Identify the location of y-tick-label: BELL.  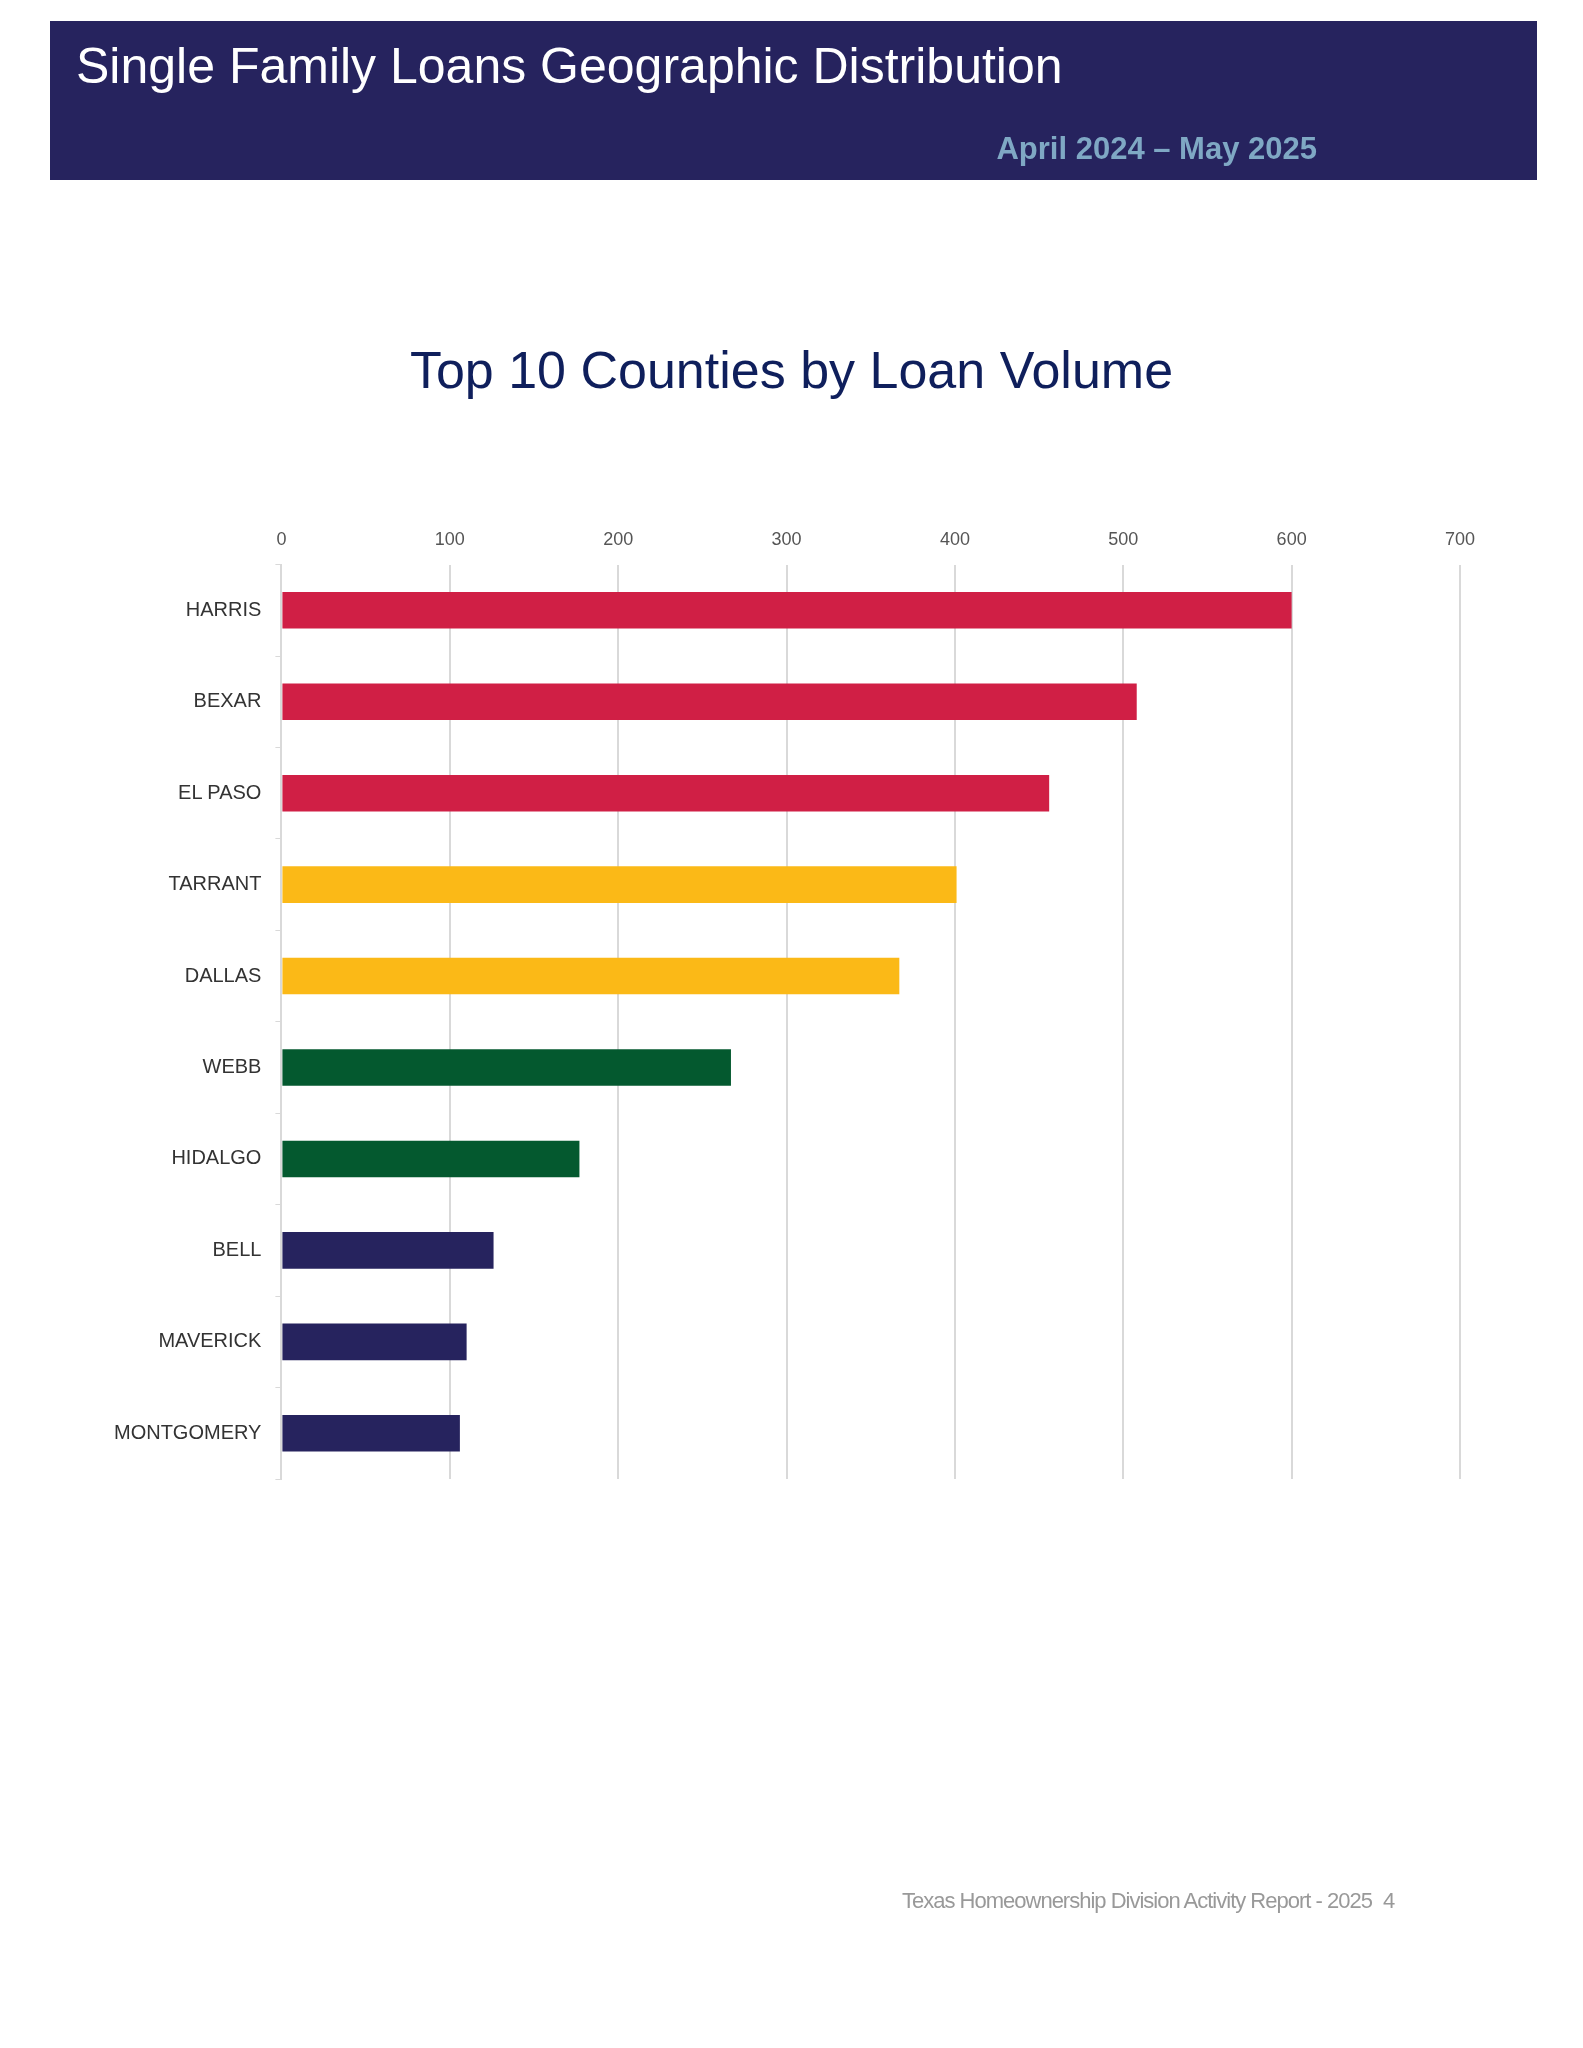
(237, 1248).